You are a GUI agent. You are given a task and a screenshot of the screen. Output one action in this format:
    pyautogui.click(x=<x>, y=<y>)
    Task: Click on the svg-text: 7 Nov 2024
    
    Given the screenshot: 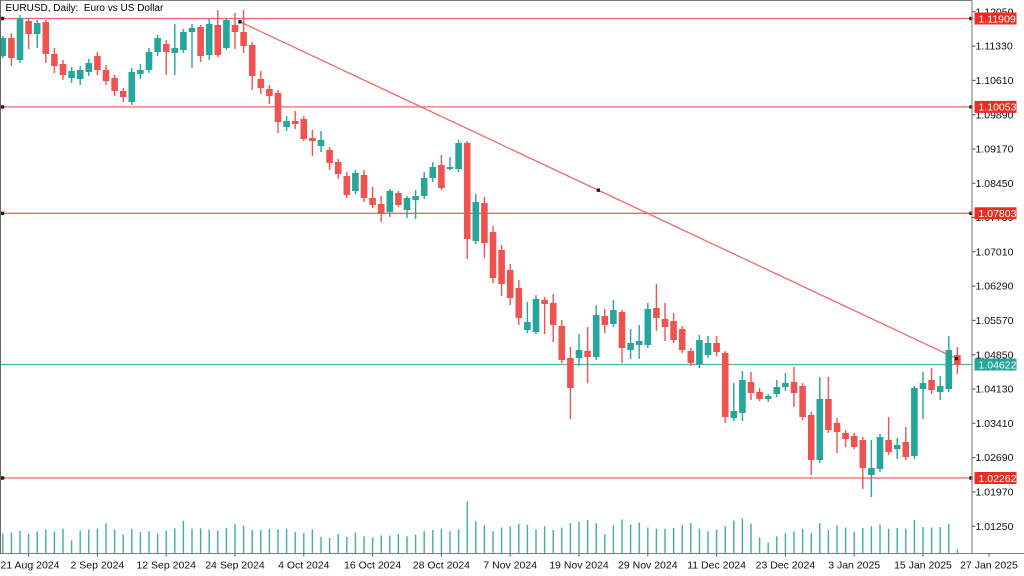 What is the action you would take?
    pyautogui.click(x=510, y=566)
    